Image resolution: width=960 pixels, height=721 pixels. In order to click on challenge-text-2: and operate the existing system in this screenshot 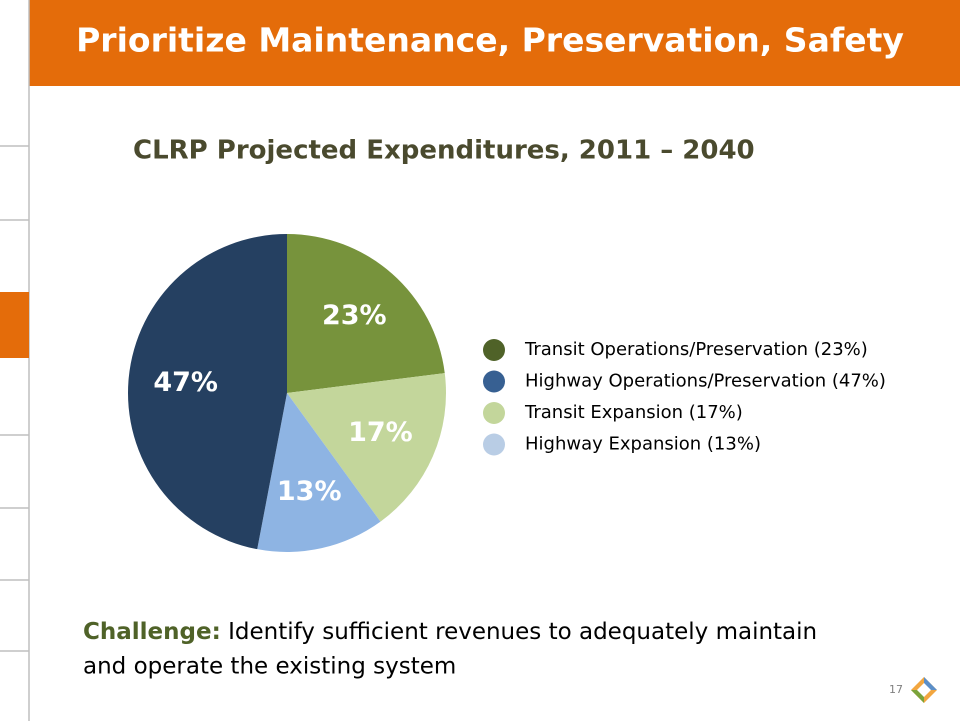, I will do `click(269, 667)`.